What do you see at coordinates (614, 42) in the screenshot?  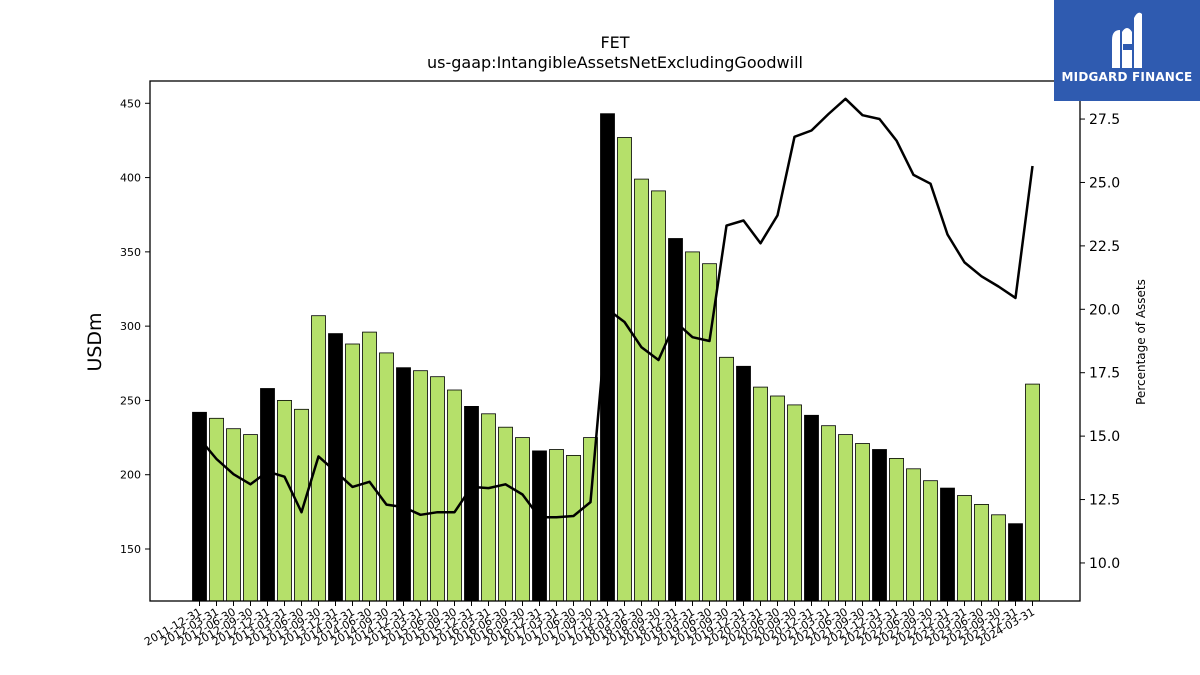 I see `chart-title: FET` at bounding box center [614, 42].